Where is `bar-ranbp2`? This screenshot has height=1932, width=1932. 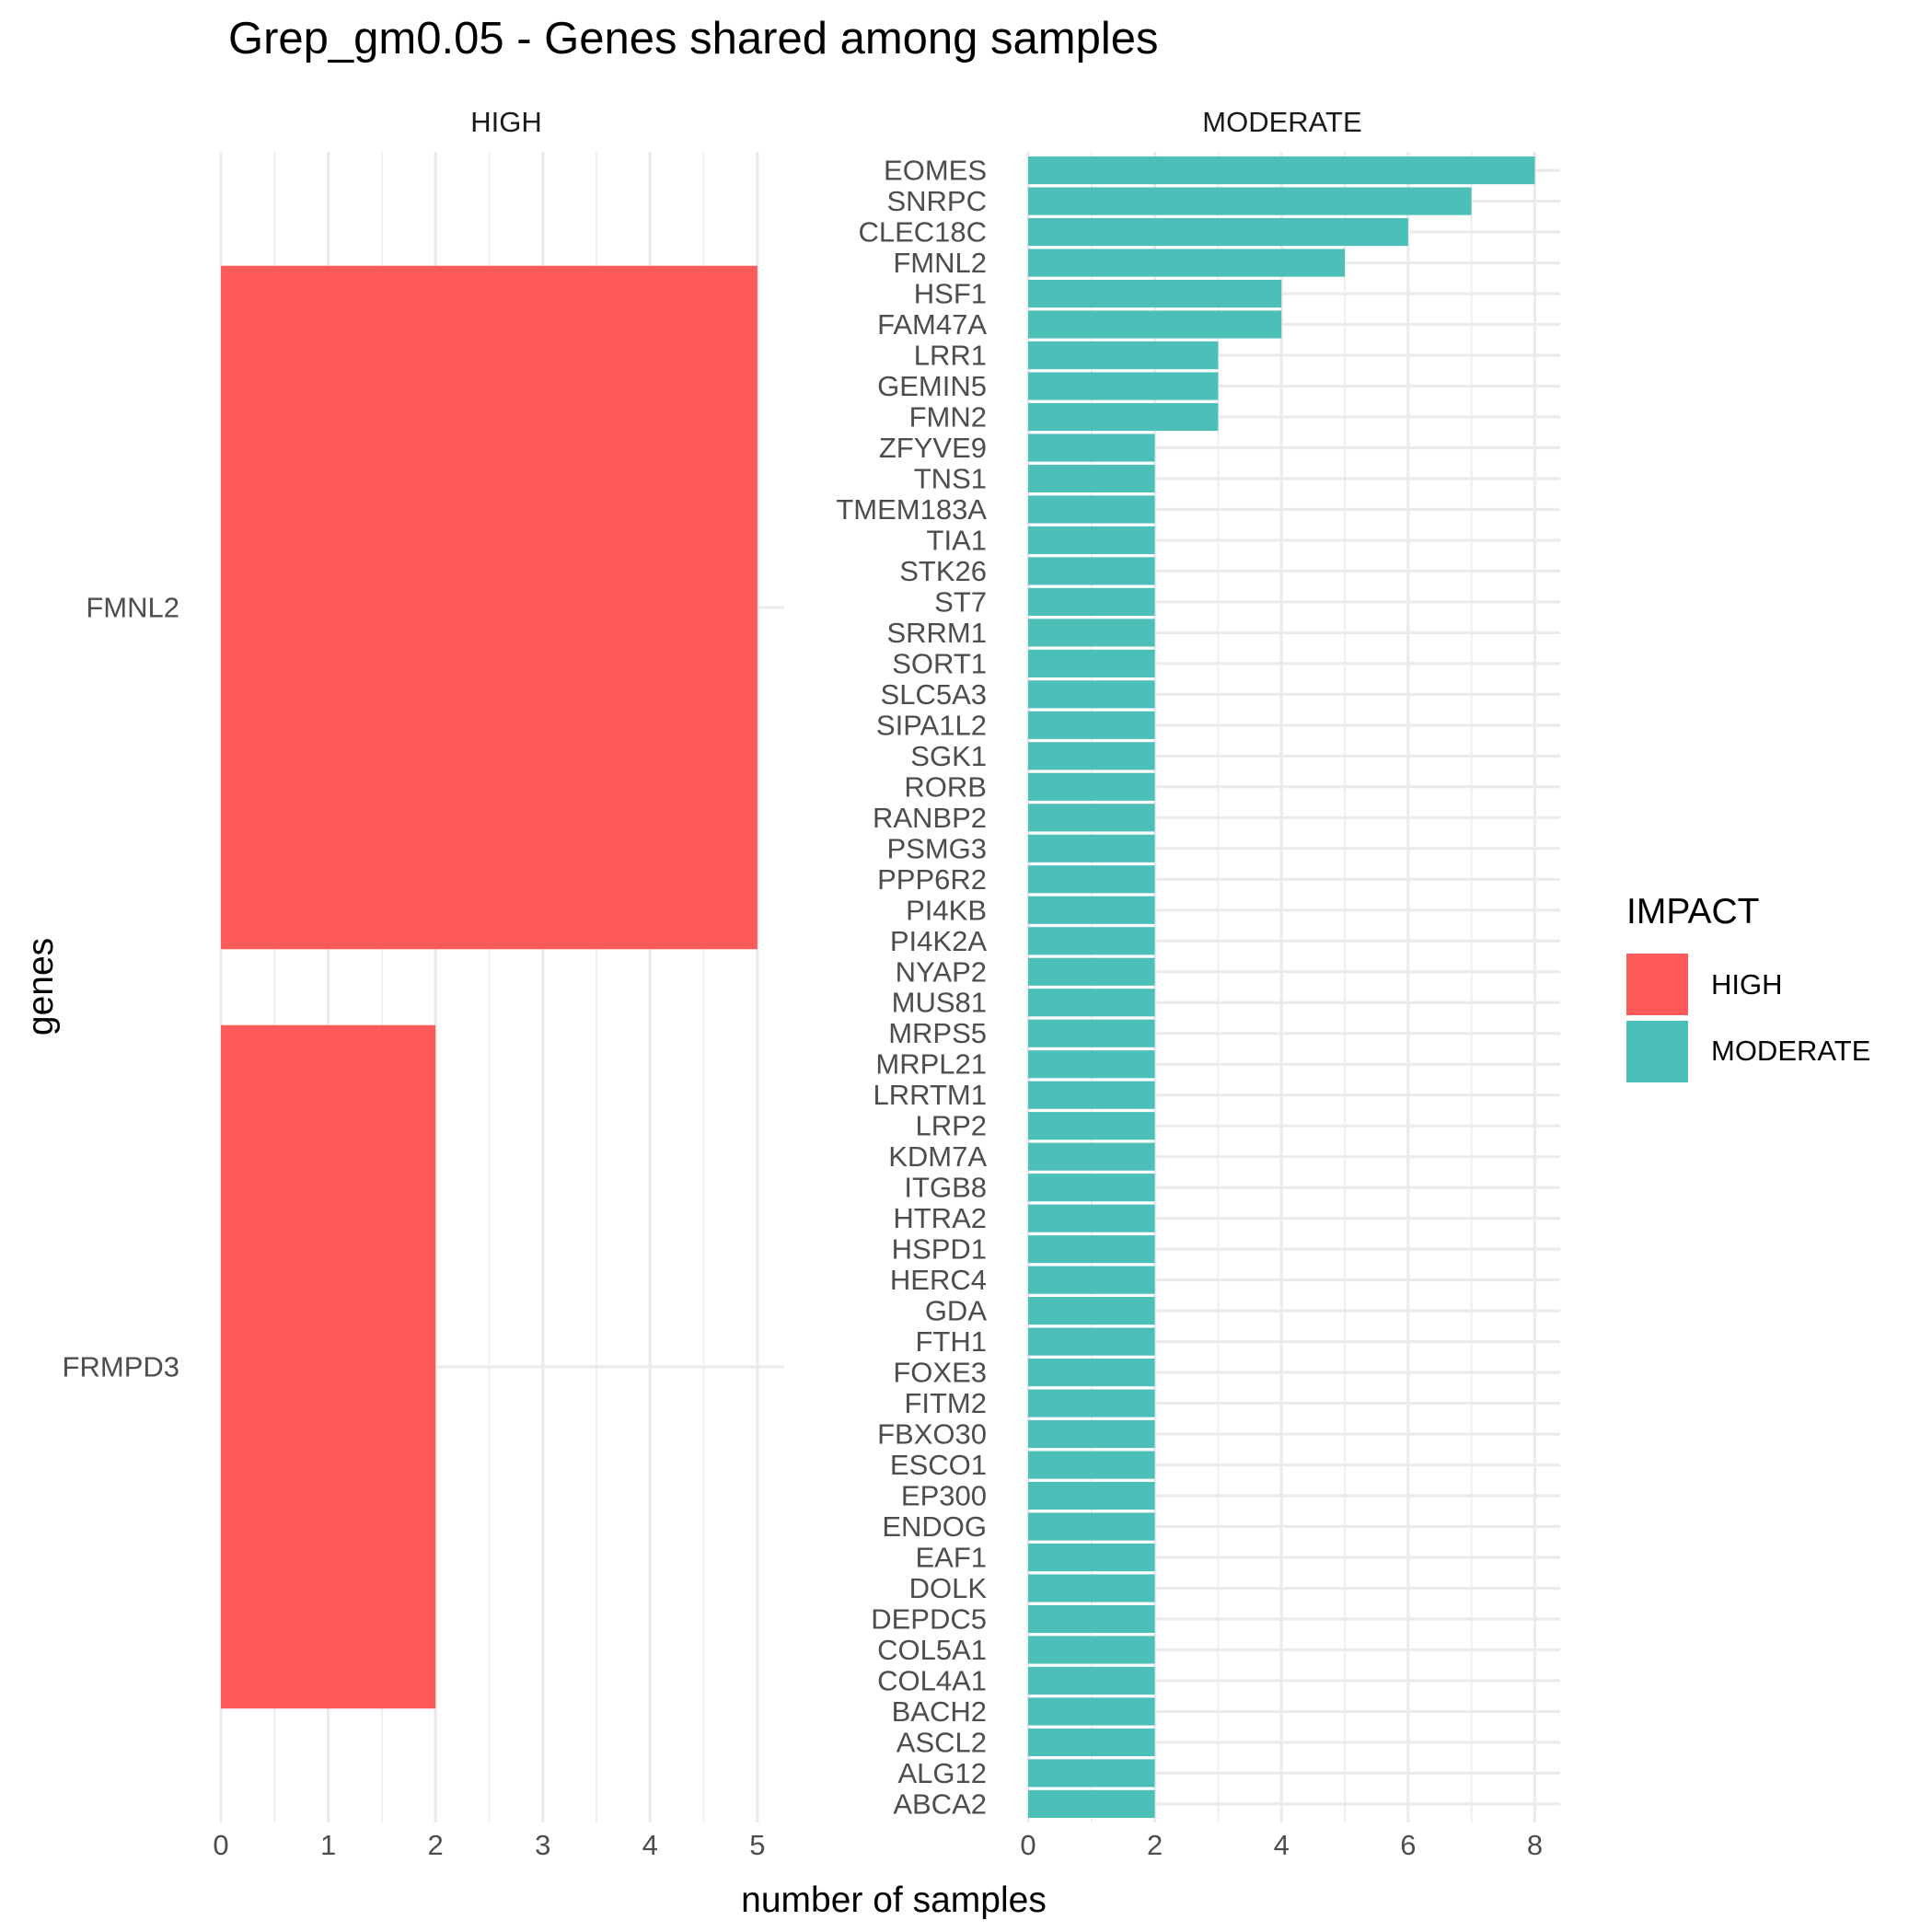 bar-ranbp2 is located at coordinates (1091, 818).